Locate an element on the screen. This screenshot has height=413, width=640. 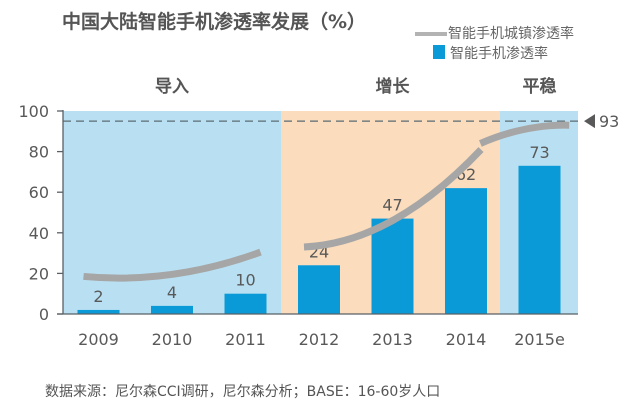
y-tick-label: 80 is located at coordinates (39, 152).